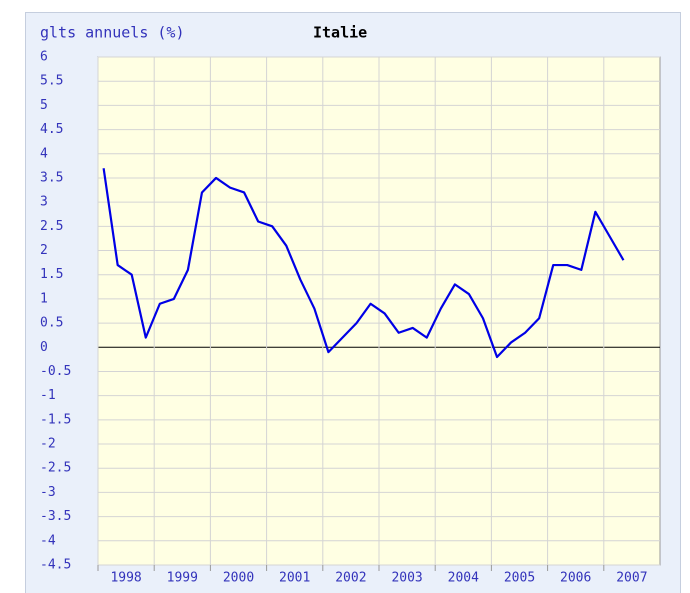 This screenshot has height=593, width=690. I want to click on x-tick-label: 2002, so click(350, 578).